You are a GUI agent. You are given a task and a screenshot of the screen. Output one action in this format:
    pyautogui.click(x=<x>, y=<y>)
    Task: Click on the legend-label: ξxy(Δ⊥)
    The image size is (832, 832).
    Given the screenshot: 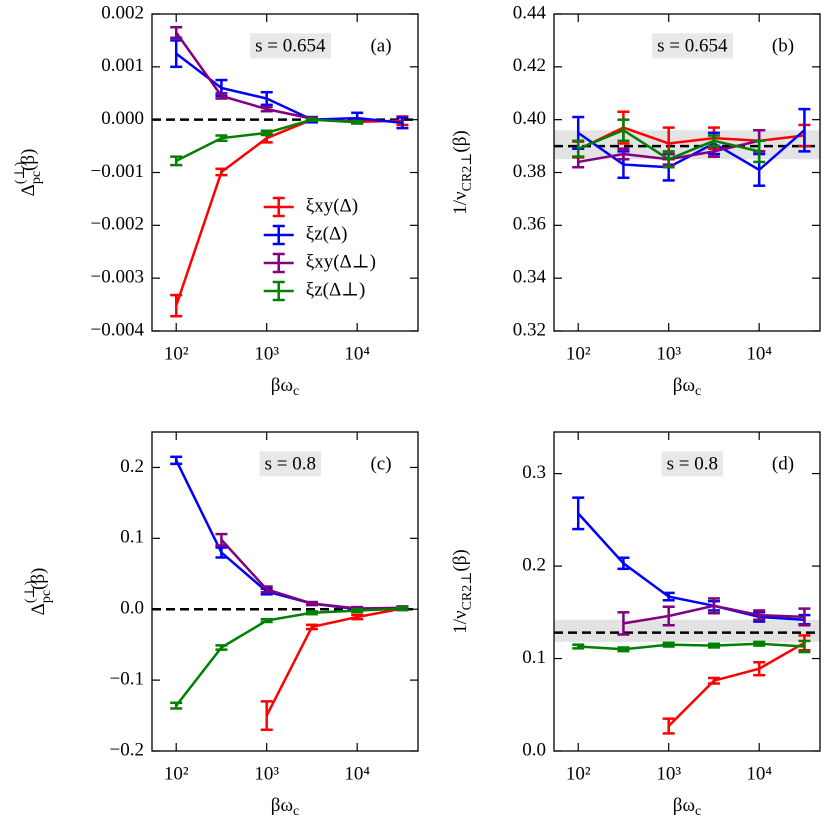 What is the action you would take?
    pyautogui.click(x=341, y=261)
    